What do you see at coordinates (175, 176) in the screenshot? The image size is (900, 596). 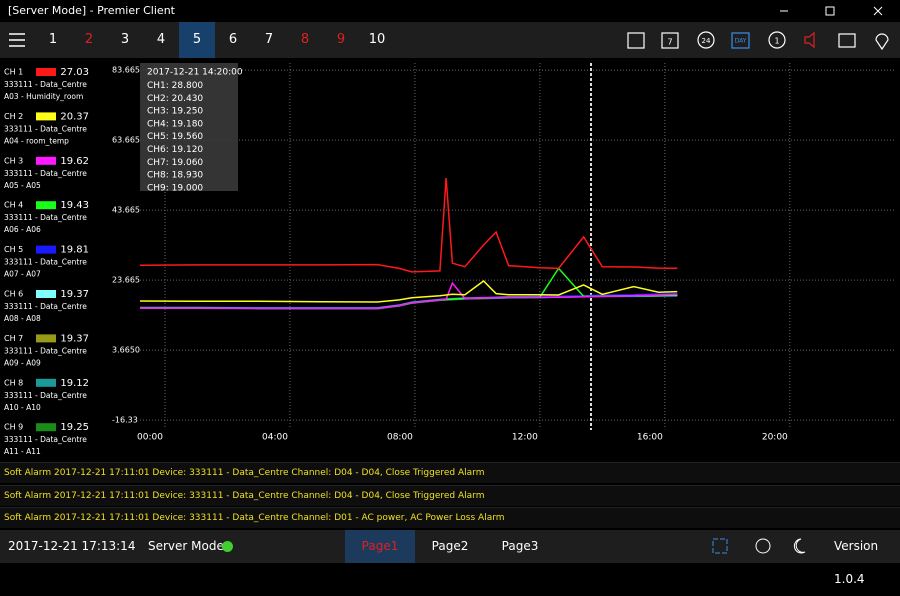 I see `tooltip-reading: CH8: 18.930` at bounding box center [175, 176].